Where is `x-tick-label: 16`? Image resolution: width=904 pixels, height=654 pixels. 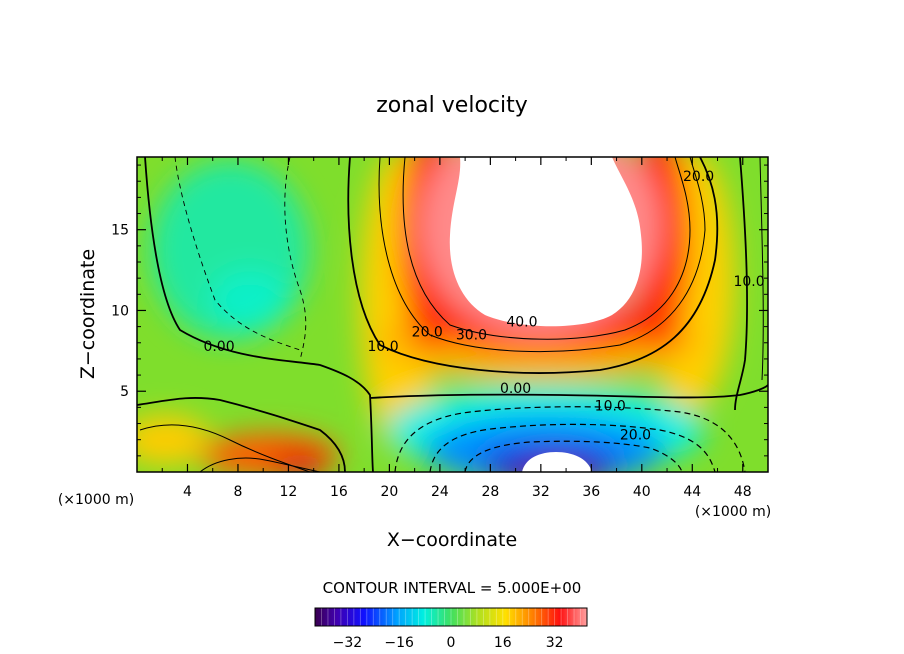 x-tick-label: 16 is located at coordinates (339, 492).